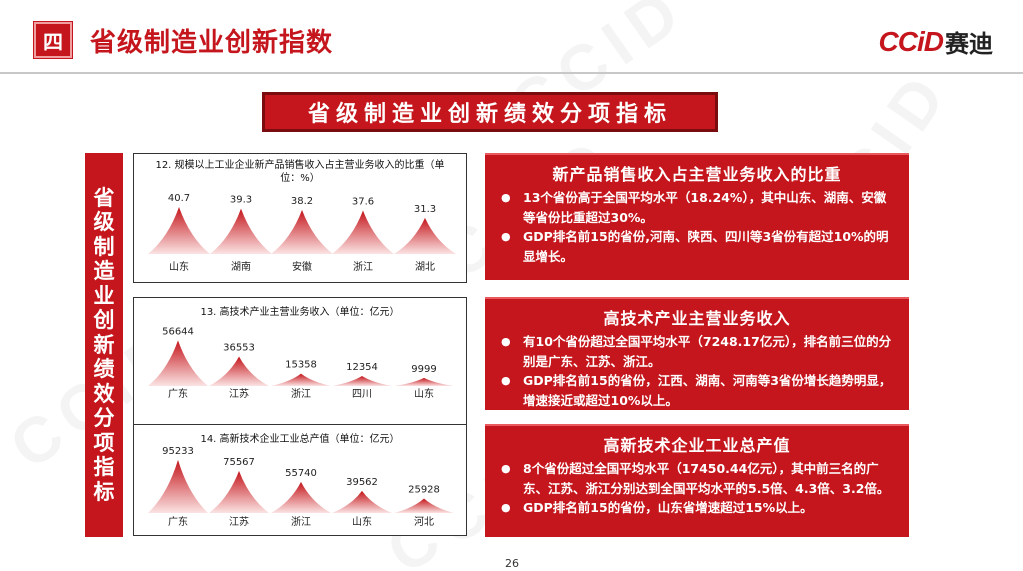  What do you see at coordinates (697, 445) in the screenshot?
I see `panel-title: 高新技术企业工业总产值` at bounding box center [697, 445].